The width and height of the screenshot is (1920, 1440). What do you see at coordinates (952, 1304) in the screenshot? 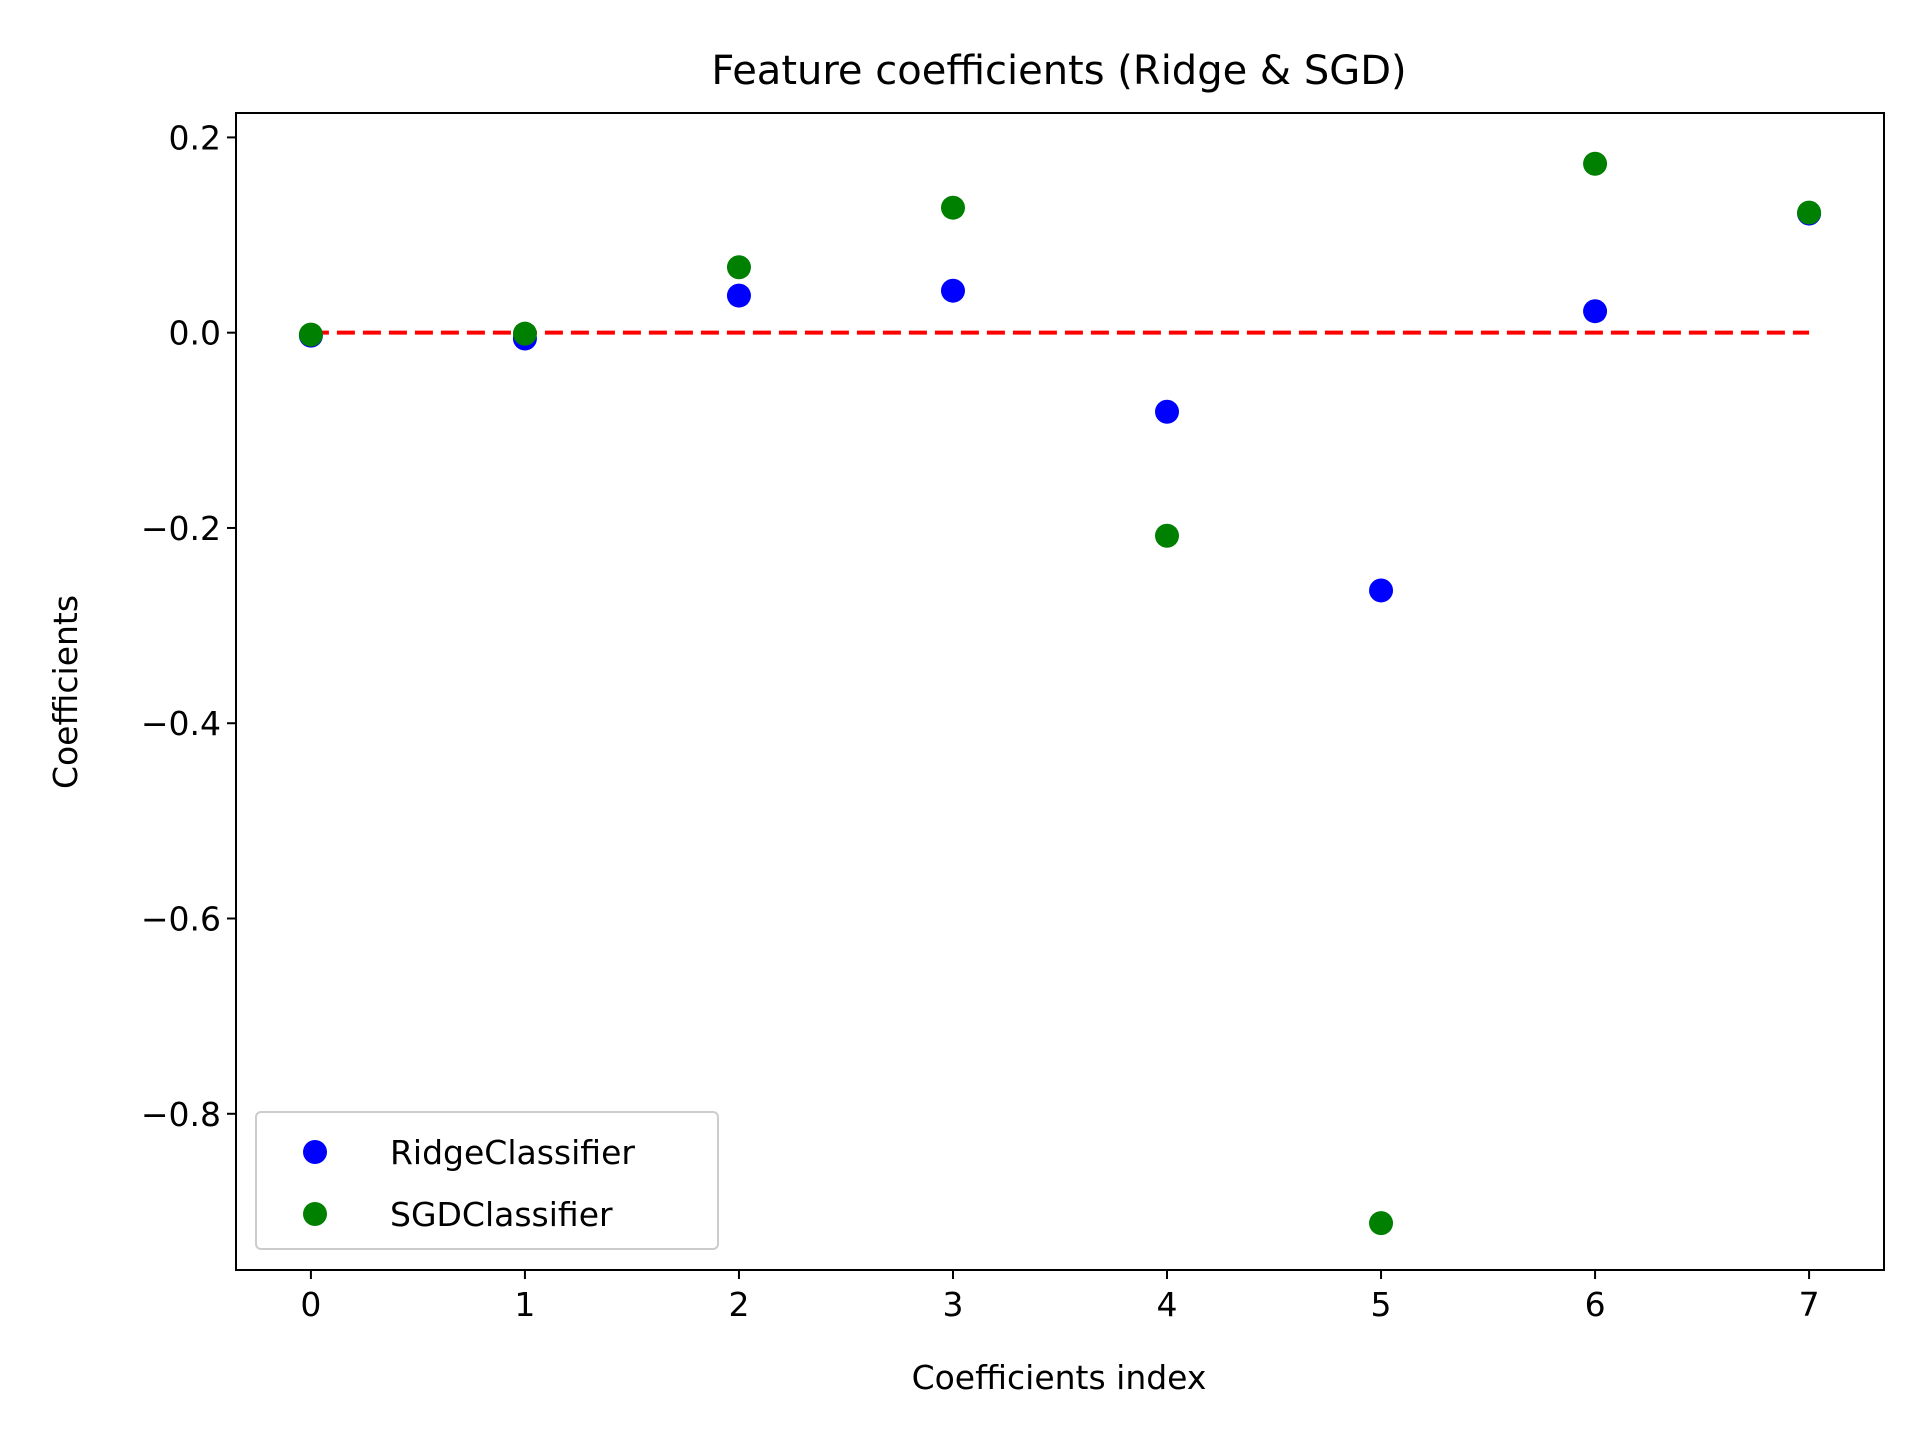
I see `x-tick-label-3: 3` at bounding box center [952, 1304].